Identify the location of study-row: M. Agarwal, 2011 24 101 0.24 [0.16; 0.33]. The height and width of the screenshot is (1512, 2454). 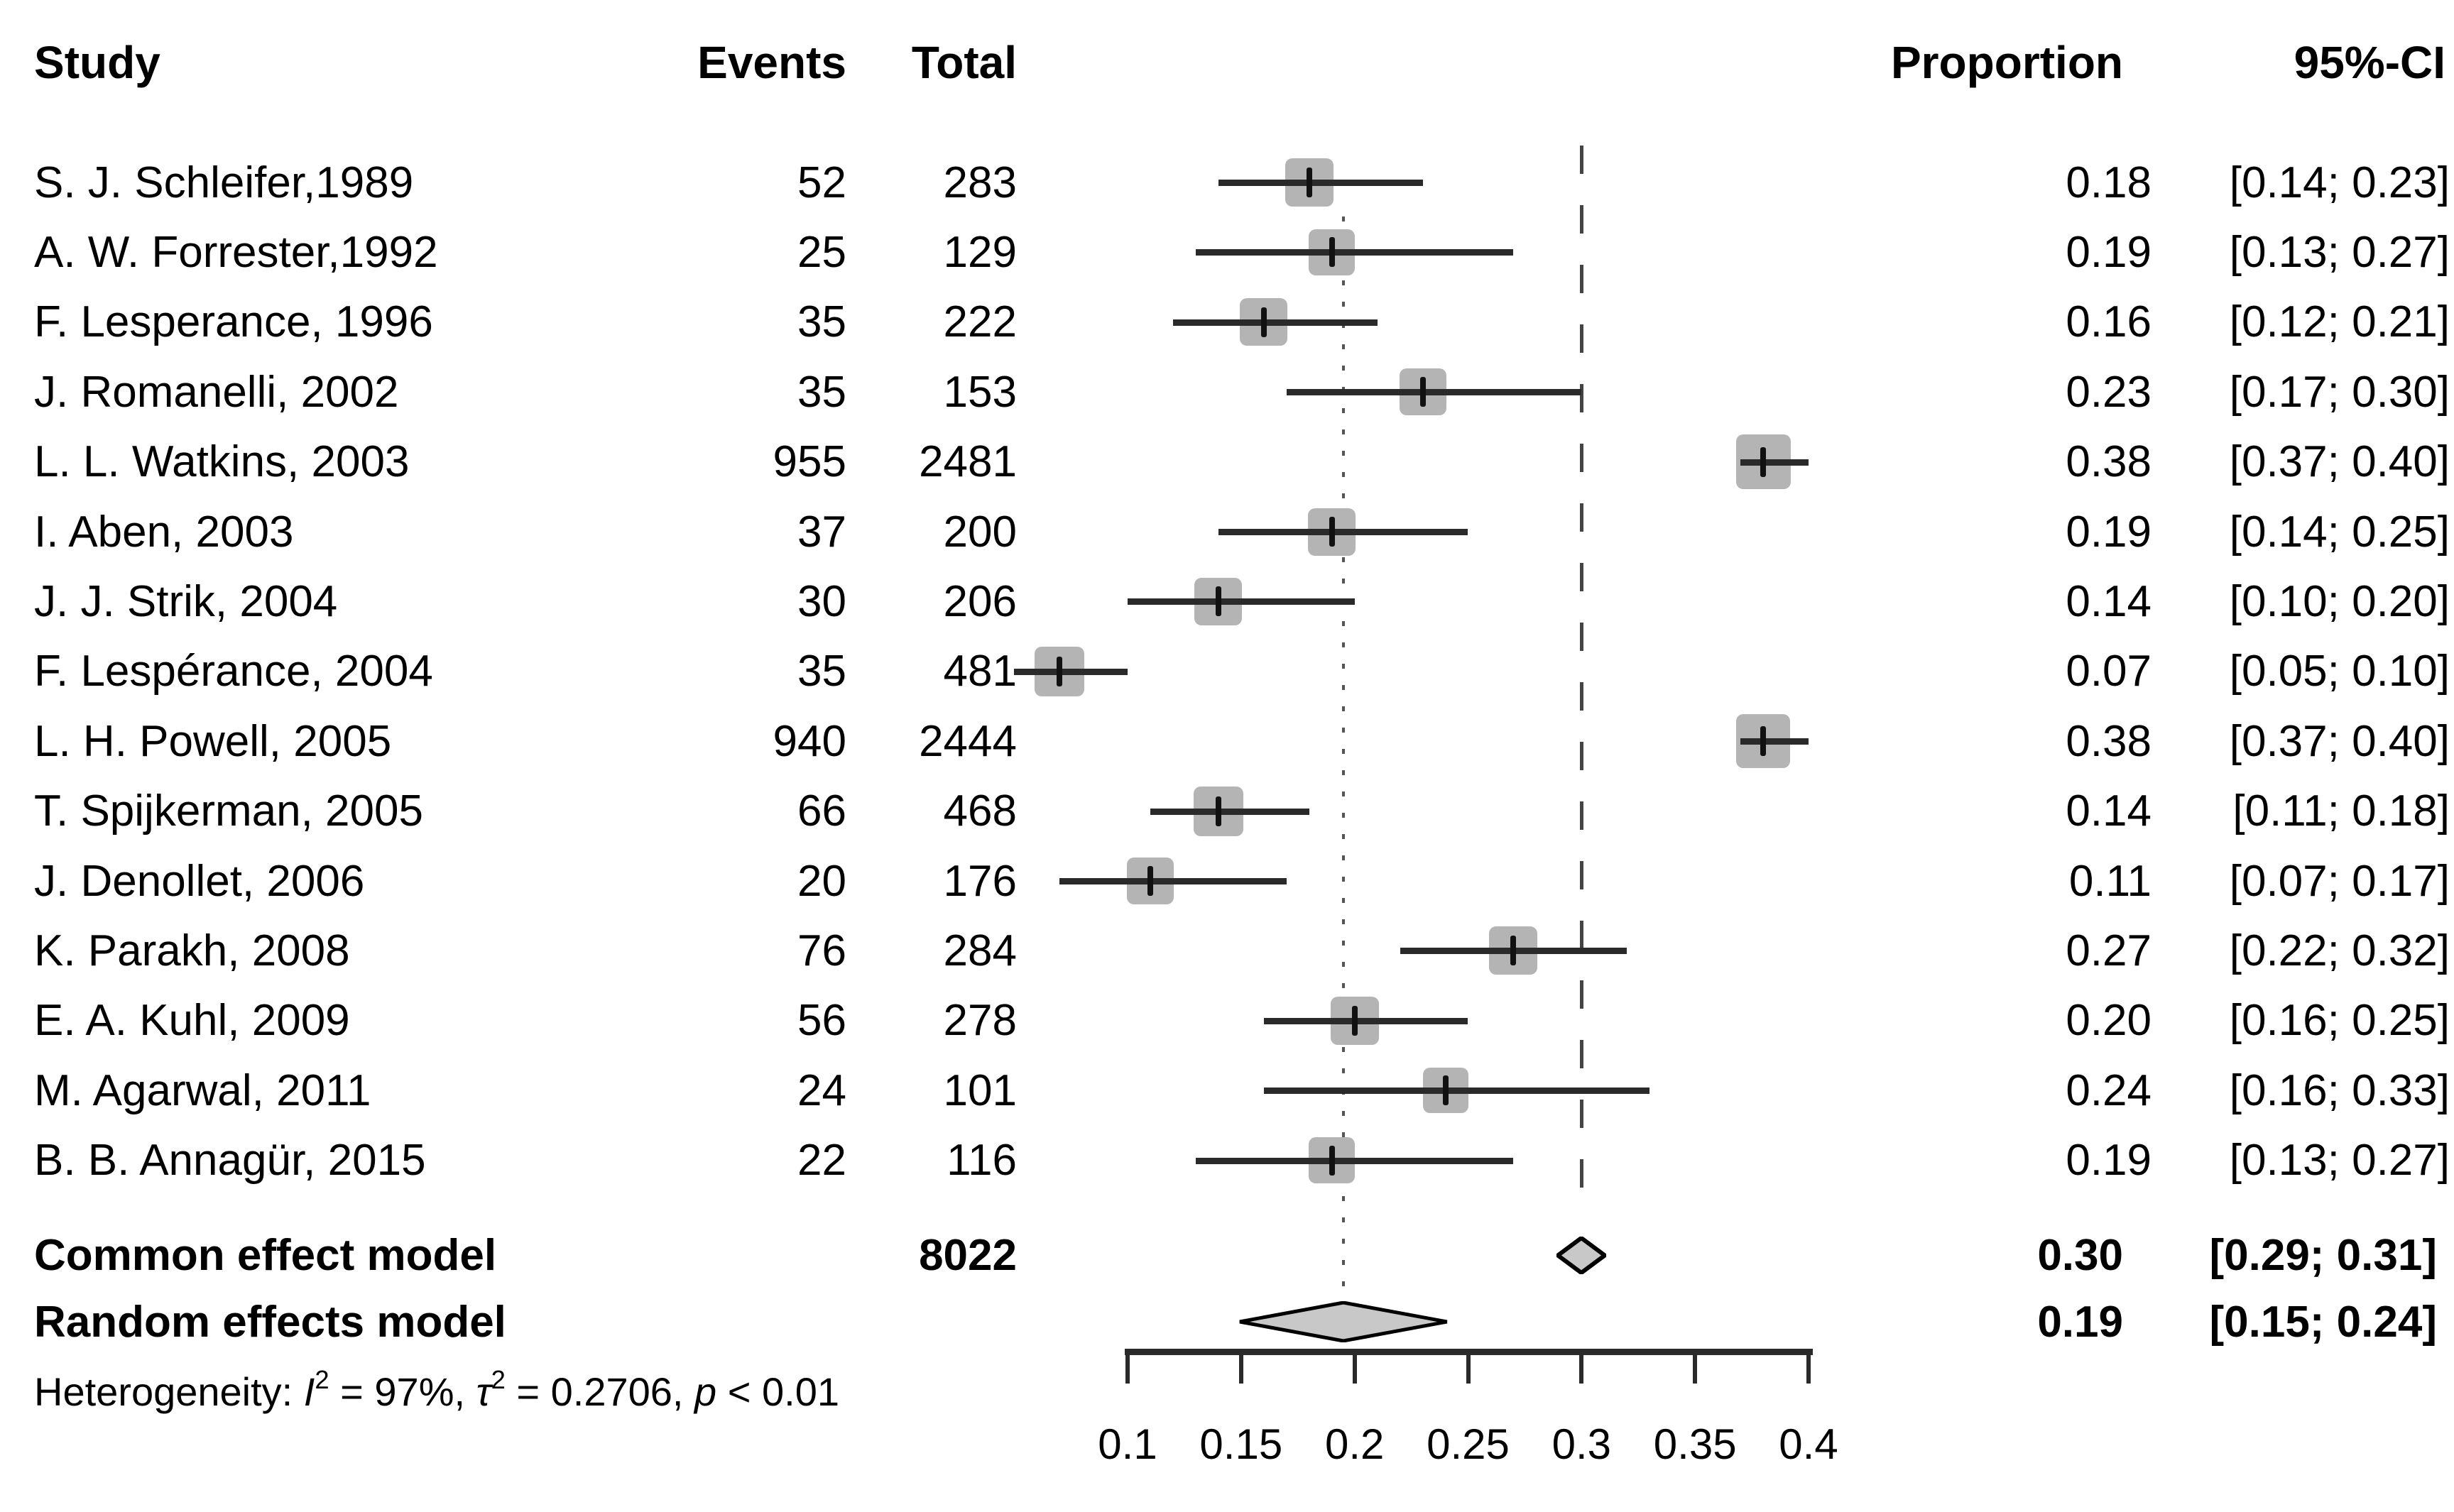
(1227, 1091).